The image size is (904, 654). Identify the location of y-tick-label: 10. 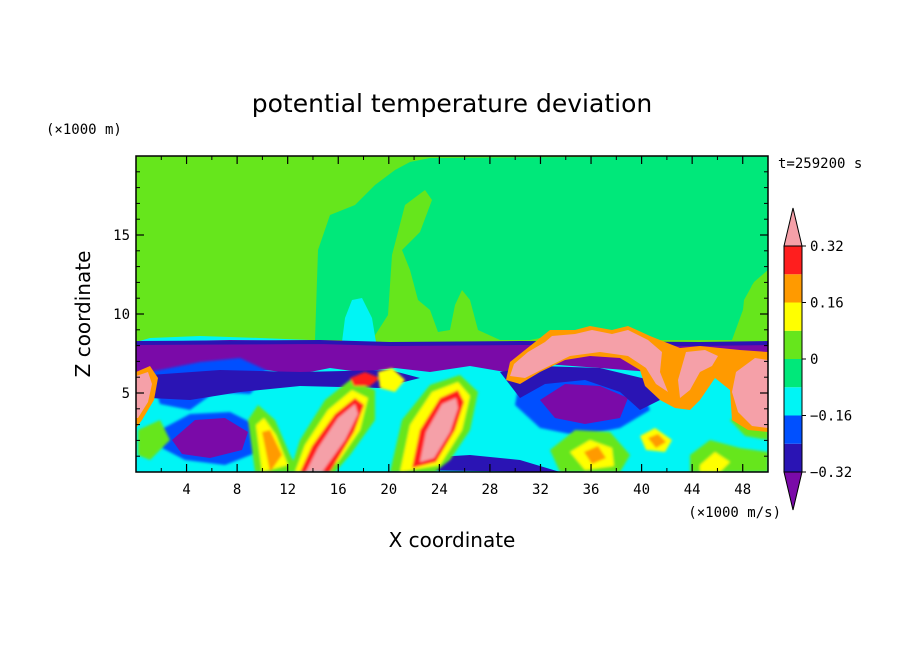
(121, 315).